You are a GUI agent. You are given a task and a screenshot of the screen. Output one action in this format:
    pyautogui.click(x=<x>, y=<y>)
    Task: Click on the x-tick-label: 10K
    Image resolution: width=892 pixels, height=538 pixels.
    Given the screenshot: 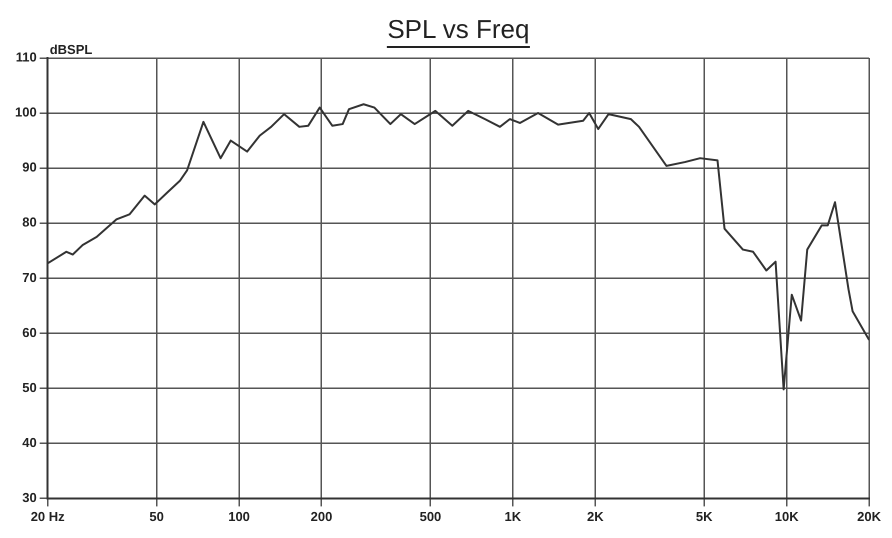 What is the action you would take?
    pyautogui.click(x=787, y=516)
    